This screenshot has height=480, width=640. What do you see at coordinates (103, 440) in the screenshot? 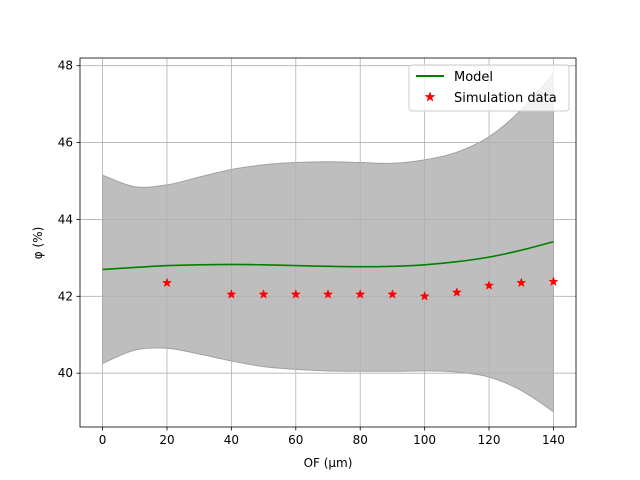
I see `x-tick-label: 0` at bounding box center [103, 440].